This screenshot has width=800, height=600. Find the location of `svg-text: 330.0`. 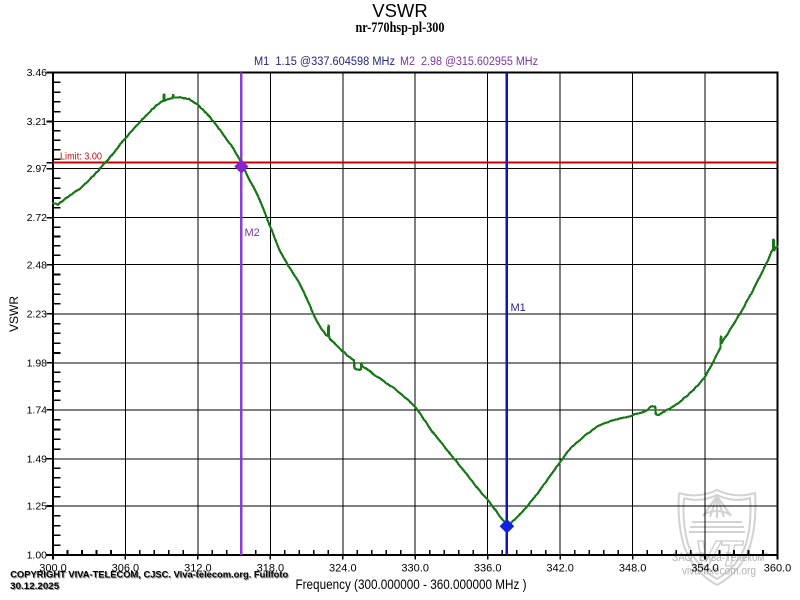

svg-text: 330.0 is located at coordinates (415, 569).